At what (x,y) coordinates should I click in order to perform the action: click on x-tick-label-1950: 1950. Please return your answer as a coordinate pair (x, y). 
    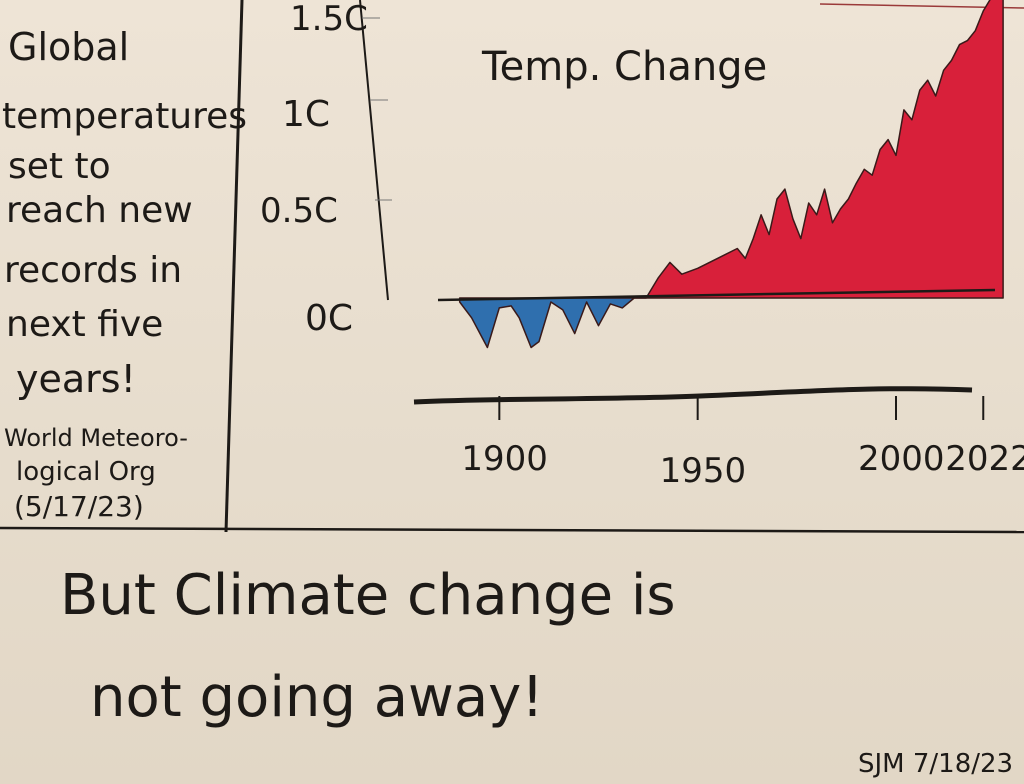
    Looking at the image, I should click on (703, 471).